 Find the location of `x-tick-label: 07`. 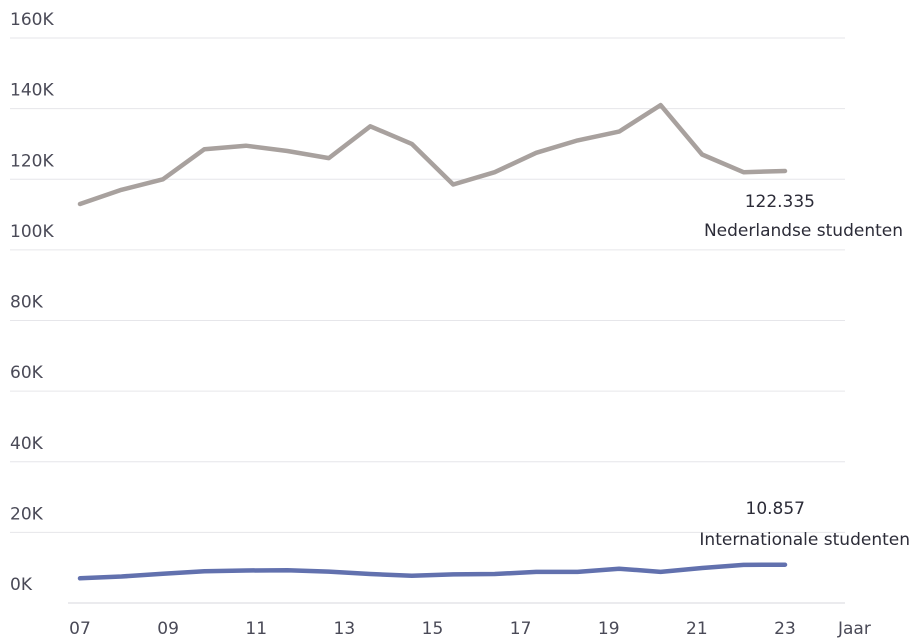

x-tick-label: 07 is located at coordinates (80, 629).